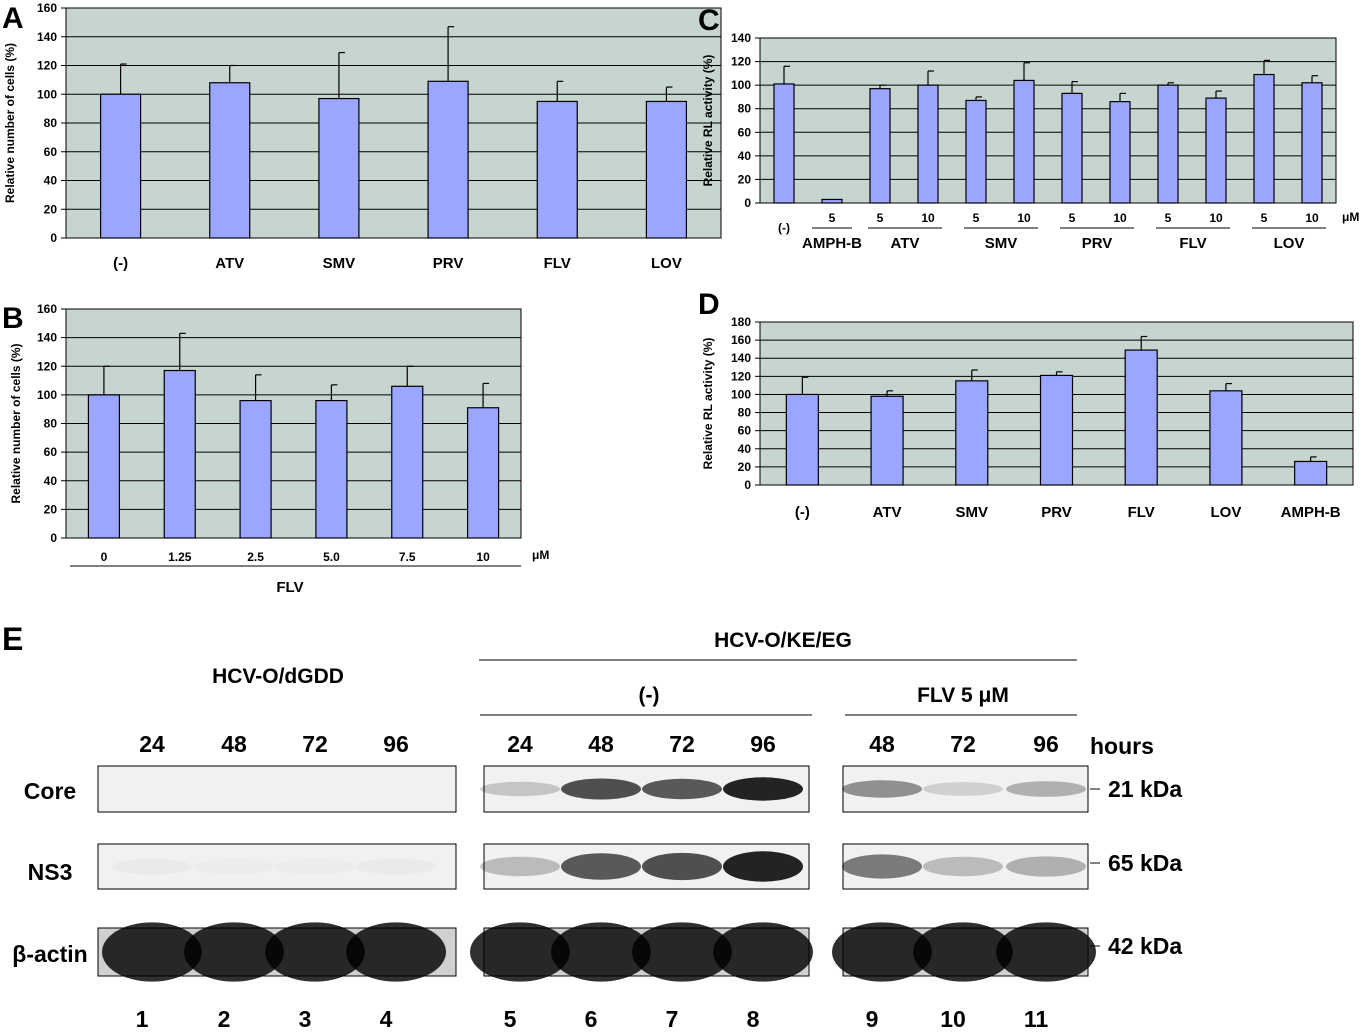 The height and width of the screenshot is (1033, 1367). I want to click on hour-label: 48, so click(882, 744).